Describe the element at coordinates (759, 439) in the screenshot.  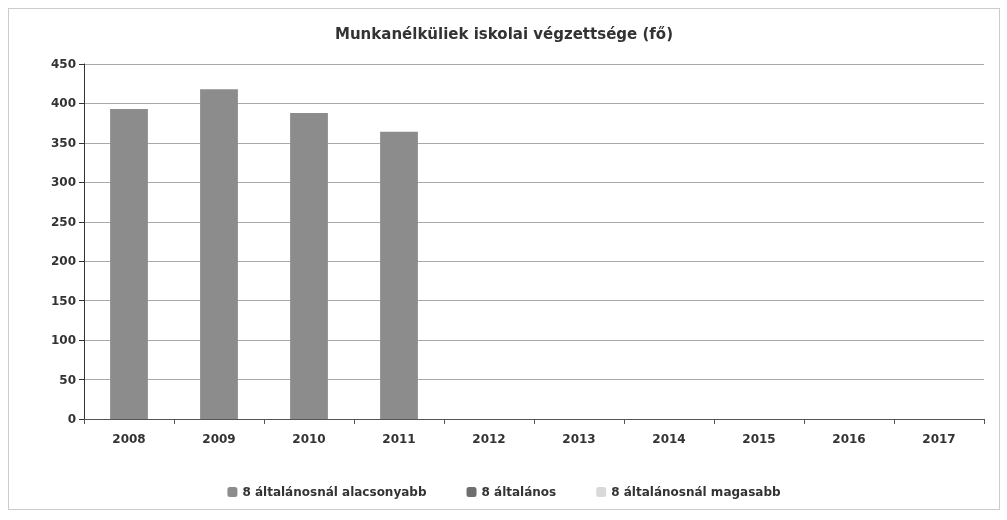
I see `x-tick-label: 2015` at that location.